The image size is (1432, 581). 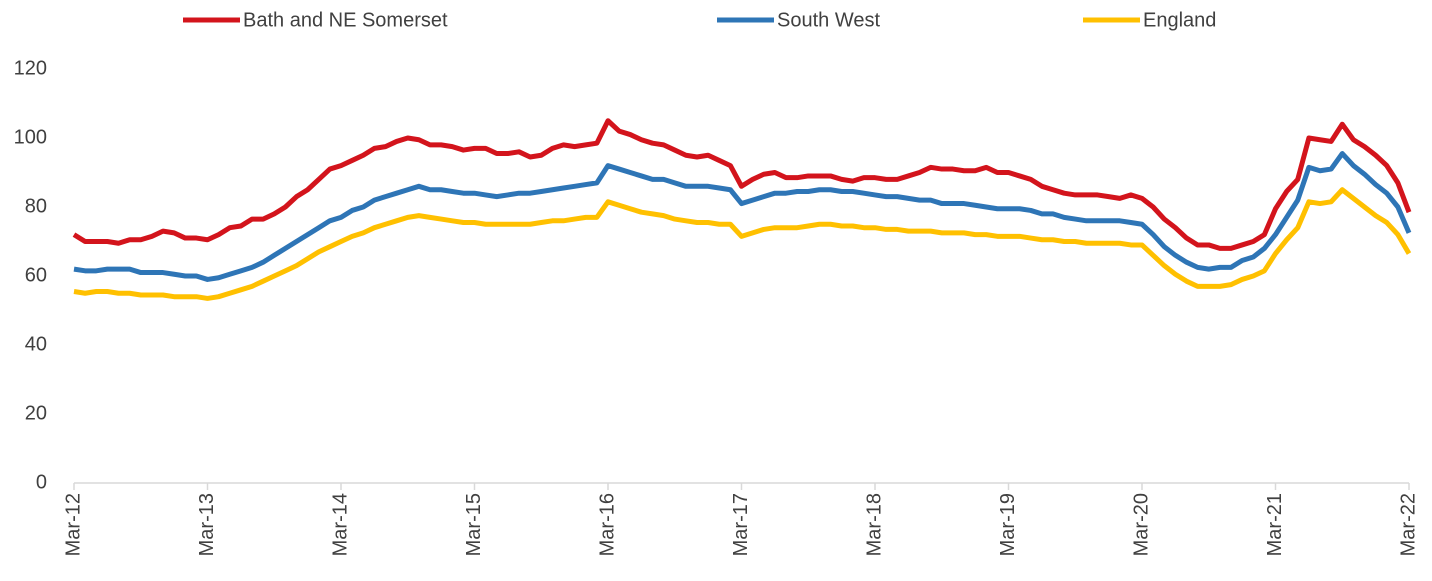 I want to click on x-tick-label: Mar-15, so click(x=474, y=524).